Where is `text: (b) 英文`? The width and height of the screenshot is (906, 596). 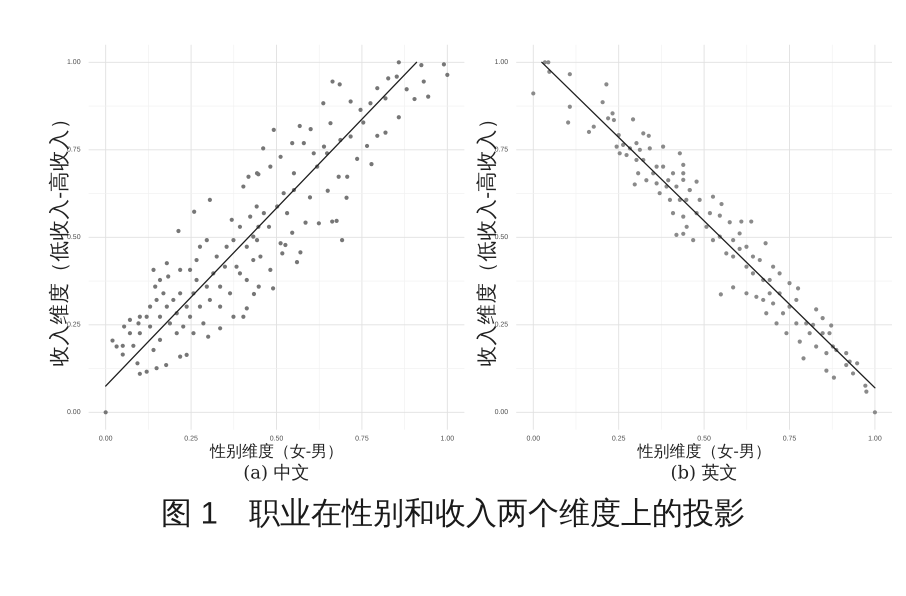 text: (b) 英文 is located at coordinates (704, 473).